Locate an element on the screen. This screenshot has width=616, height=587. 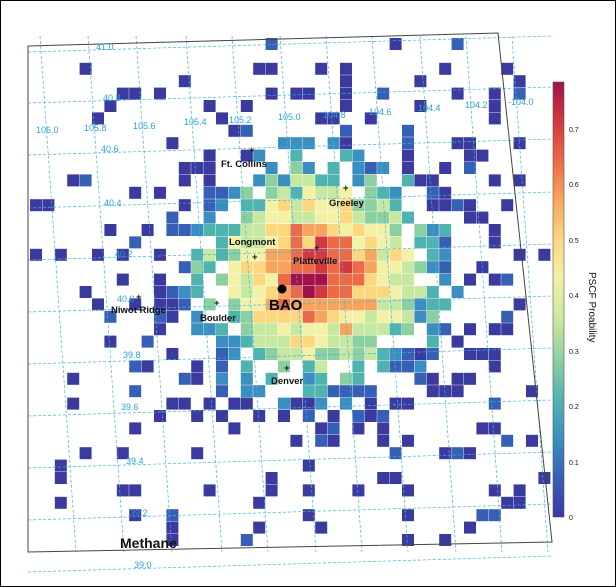
lat-label: 40.8 is located at coordinates (112, 98).